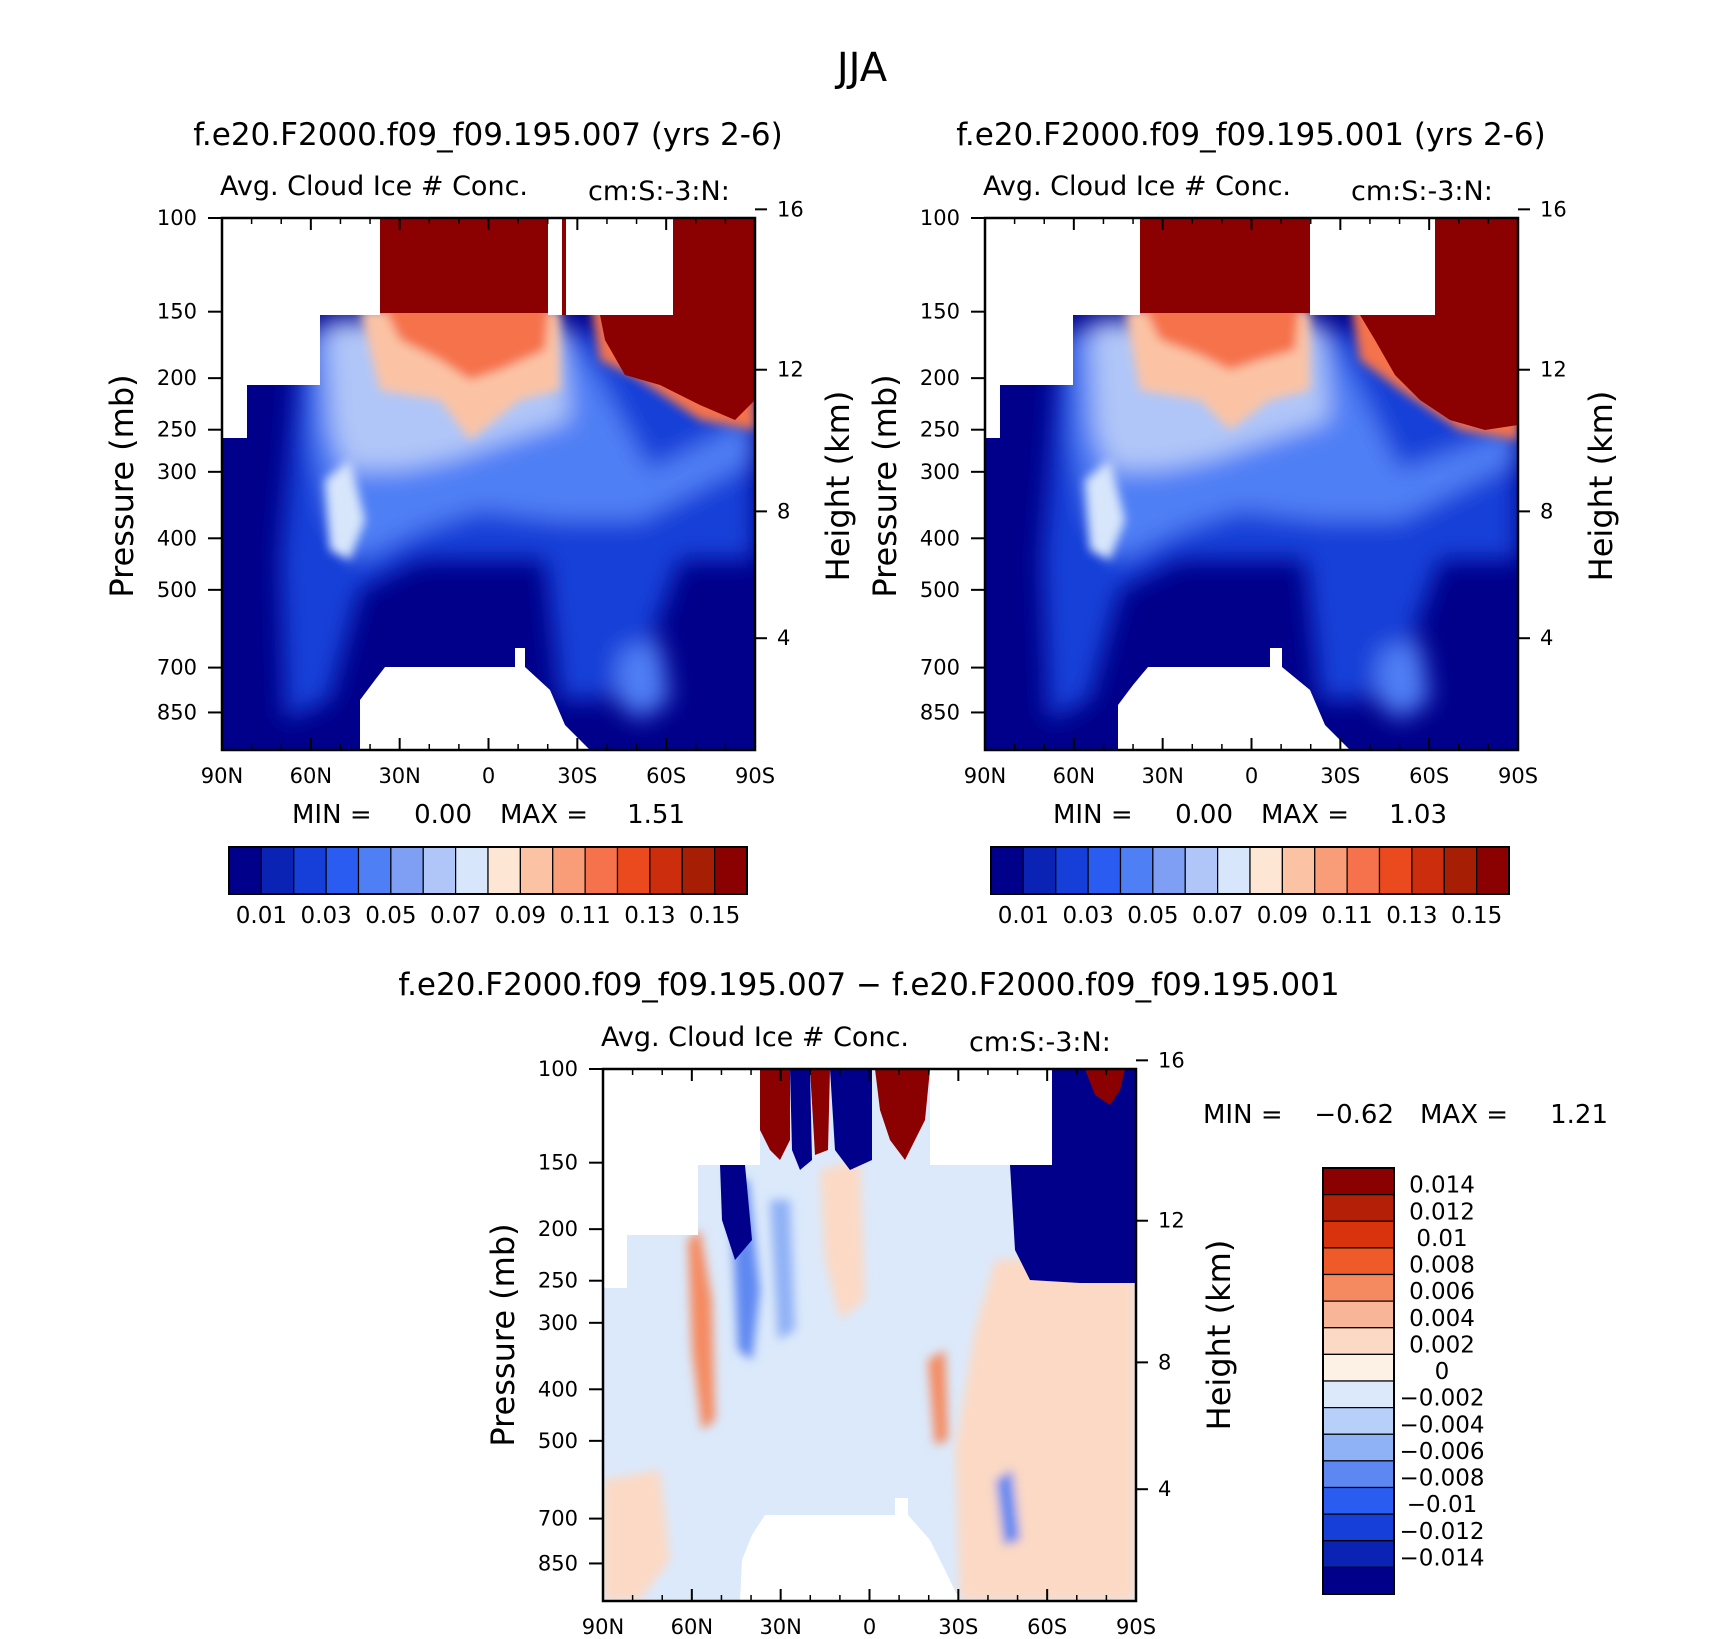 Image resolution: width=1710 pixels, height=1639 pixels. Describe the element at coordinates (1251, 484) in the screenshot. I see `panel-2-heatmap` at that location.